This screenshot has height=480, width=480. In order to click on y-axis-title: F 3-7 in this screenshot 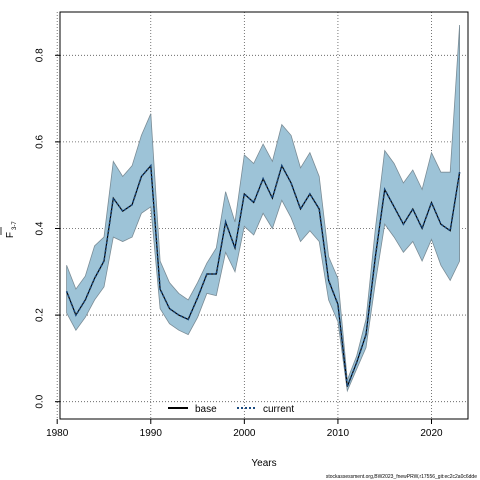, I will do `click(9, 229)`.